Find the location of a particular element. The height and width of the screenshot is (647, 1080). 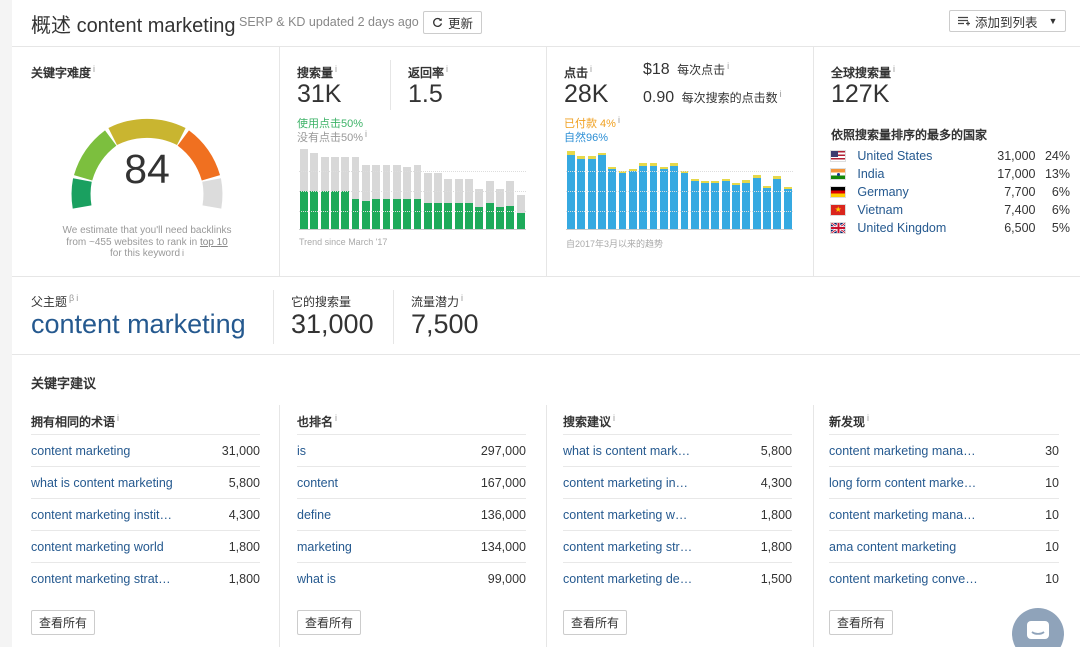

keyword-link: is is located at coordinates (302, 450).